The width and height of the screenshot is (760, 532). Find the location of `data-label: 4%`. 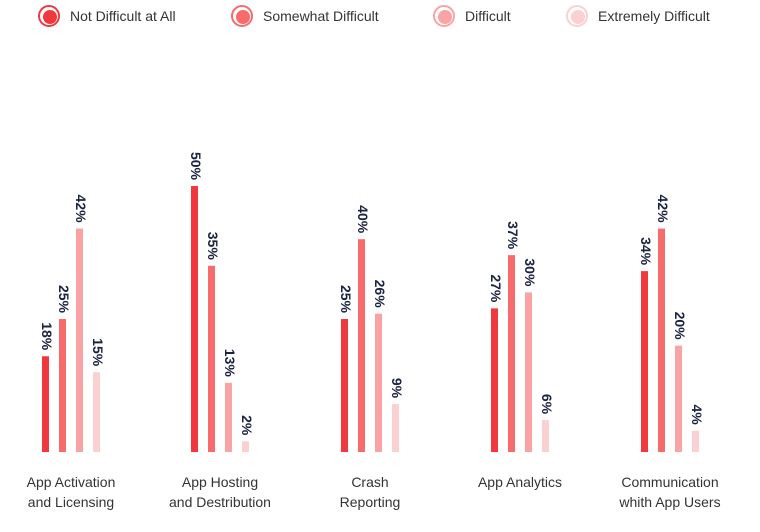

data-label: 4% is located at coordinates (697, 414).